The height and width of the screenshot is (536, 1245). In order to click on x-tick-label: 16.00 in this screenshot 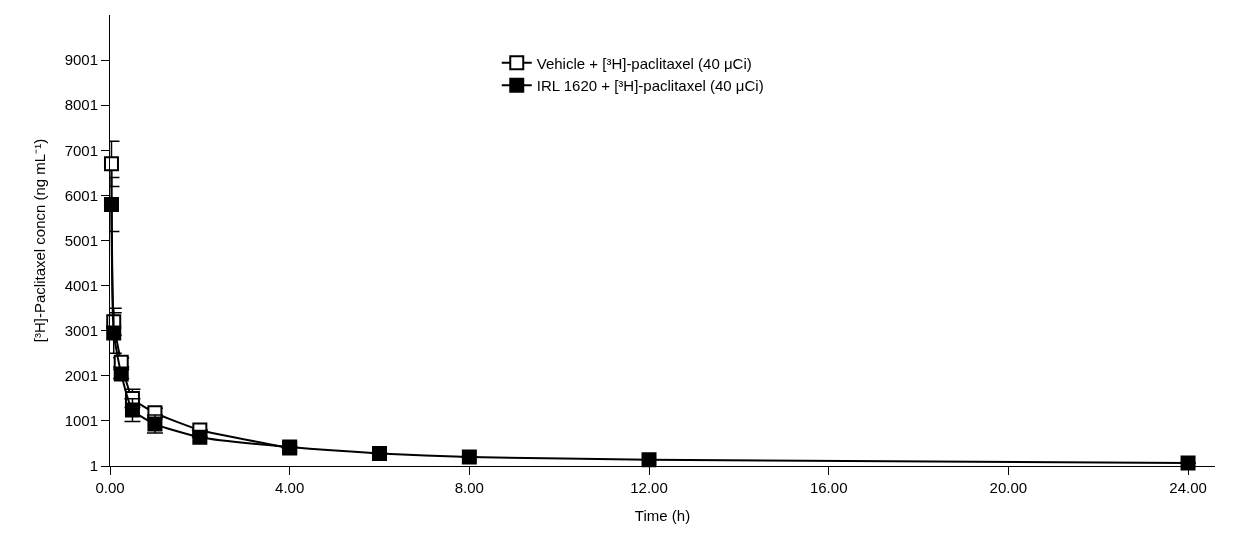, I will do `click(828, 487)`.